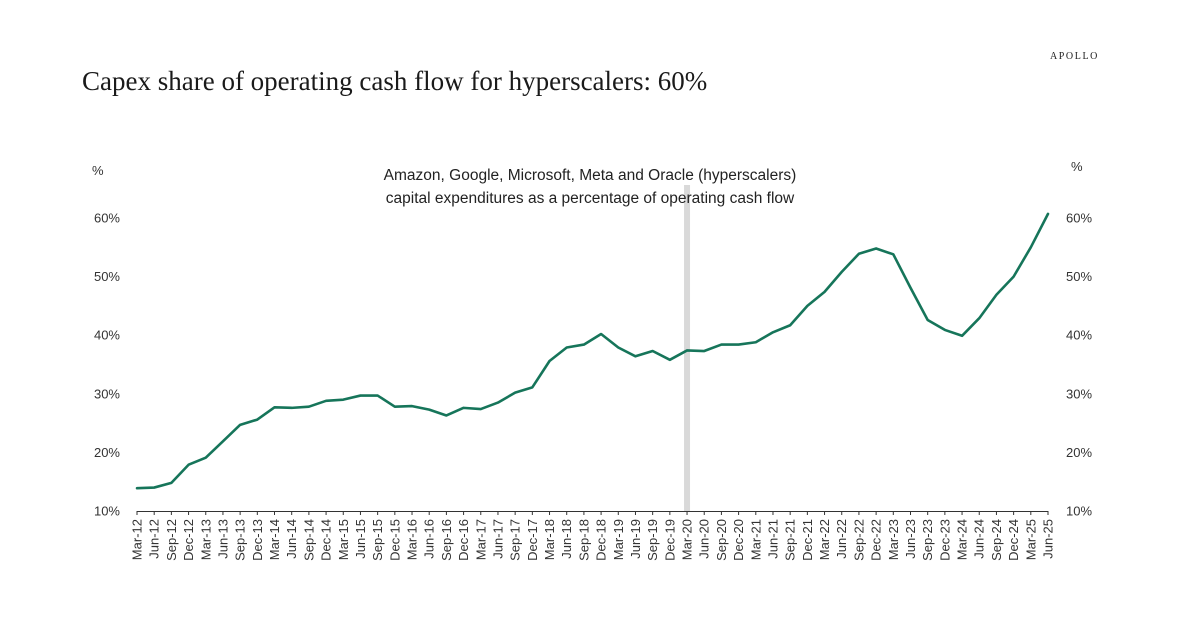 This screenshot has height=638, width=1179. Describe the element at coordinates (807, 540) in the screenshot. I see `x-tick-label: Dec-21` at that location.